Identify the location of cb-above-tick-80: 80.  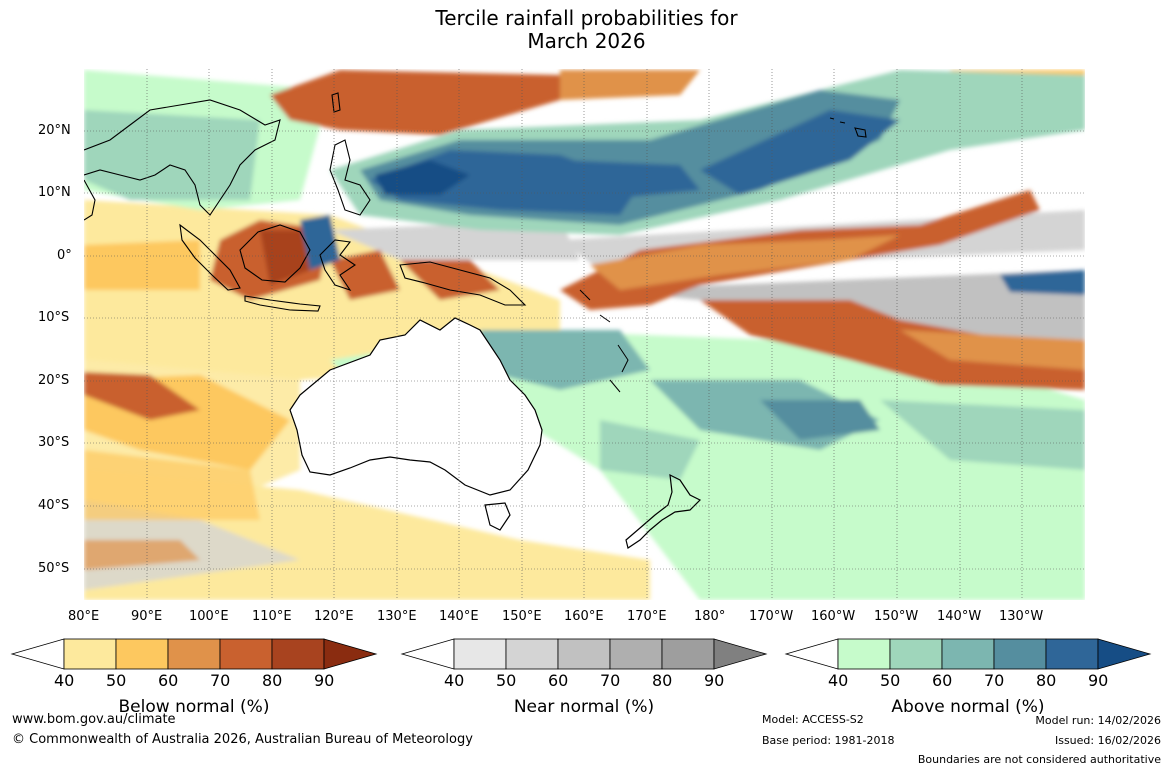
(1046, 680).